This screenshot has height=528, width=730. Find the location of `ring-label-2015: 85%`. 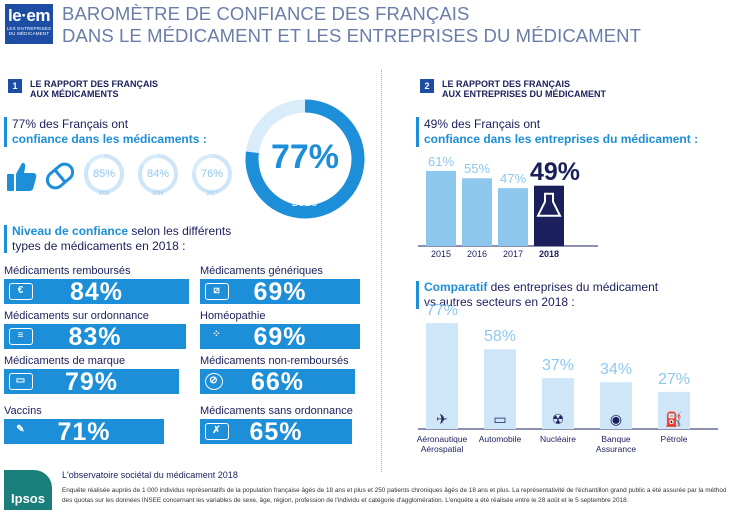

ring-label-2015: 85% is located at coordinates (104, 174).